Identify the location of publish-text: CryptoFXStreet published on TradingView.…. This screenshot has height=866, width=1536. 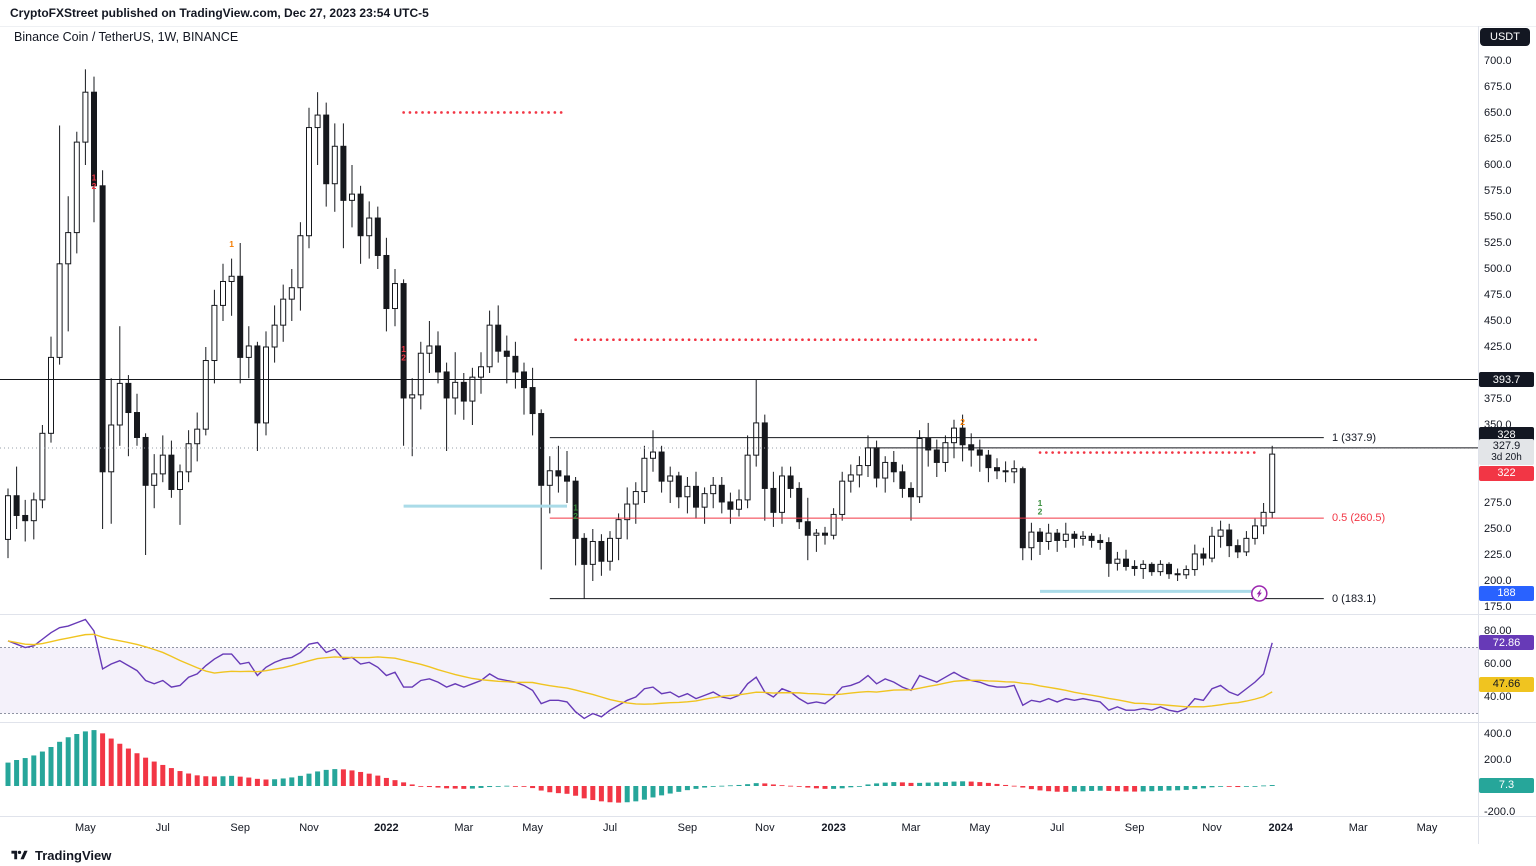
(219, 13).